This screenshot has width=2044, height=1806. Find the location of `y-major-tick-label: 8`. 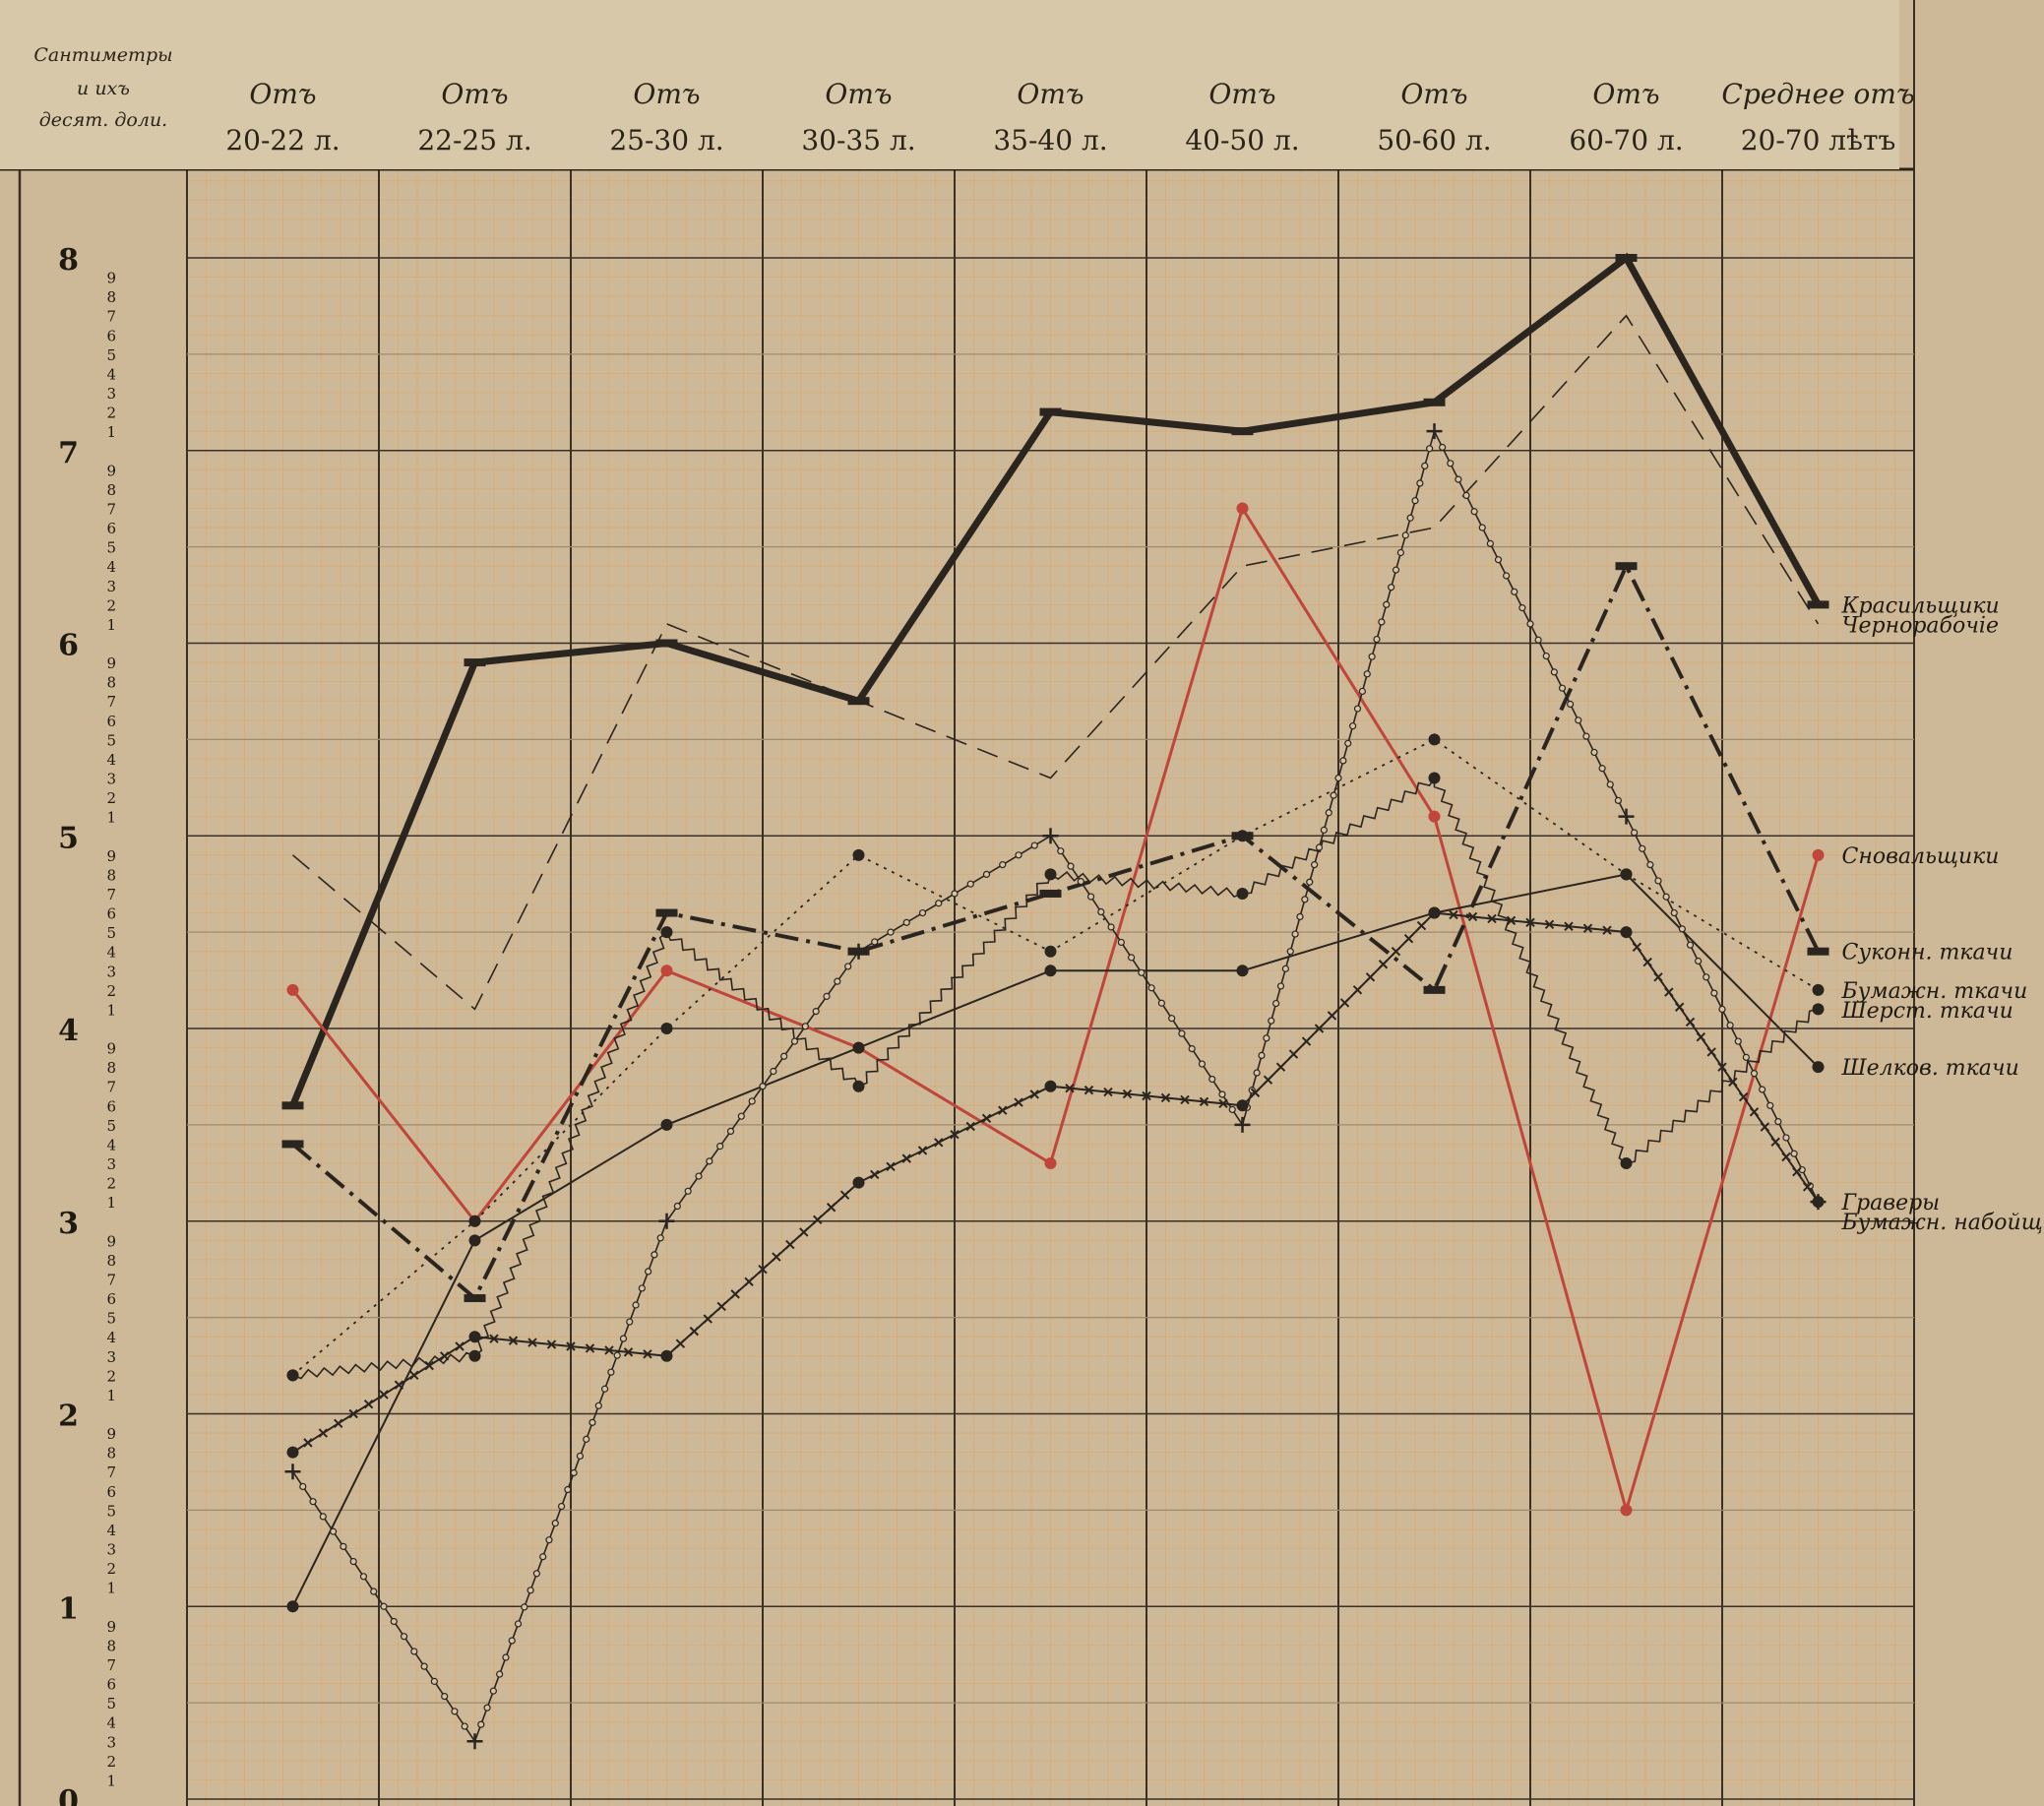

y-major-tick-label: 8 is located at coordinates (68, 260).